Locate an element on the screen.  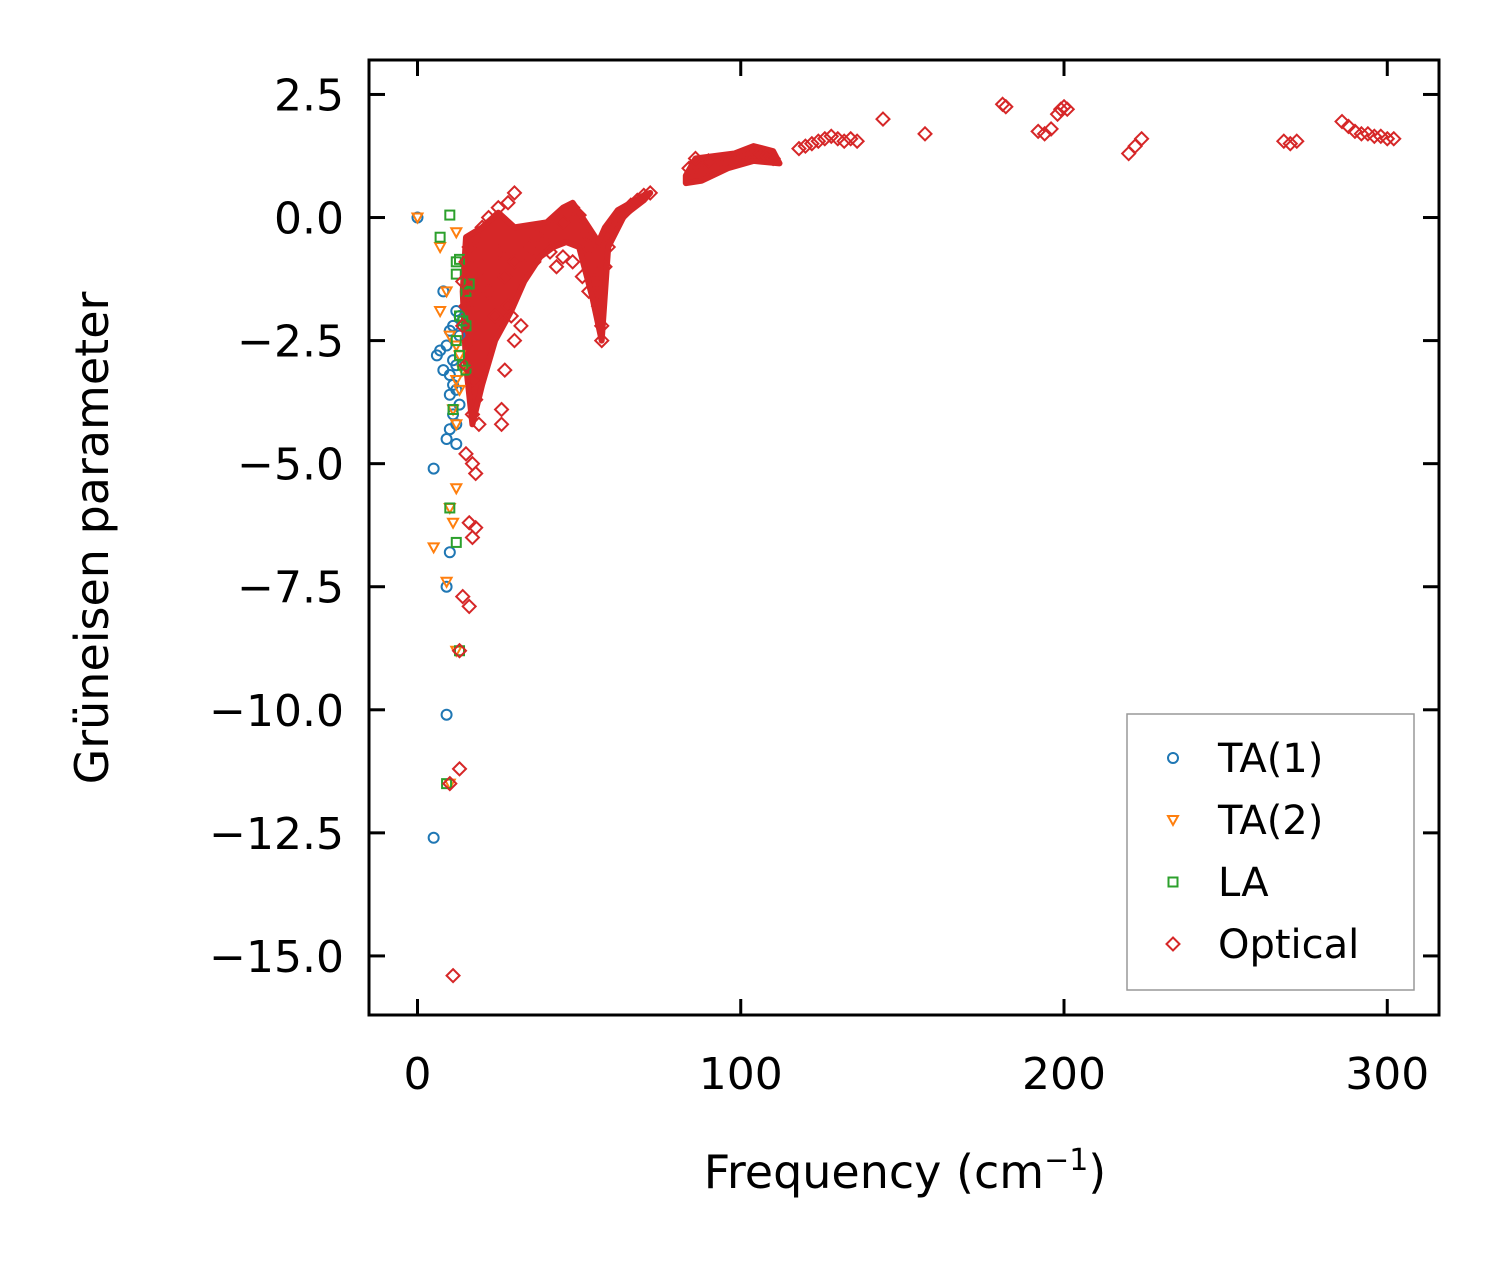
y-tick-label: −5.0 is located at coordinates (290, 465).